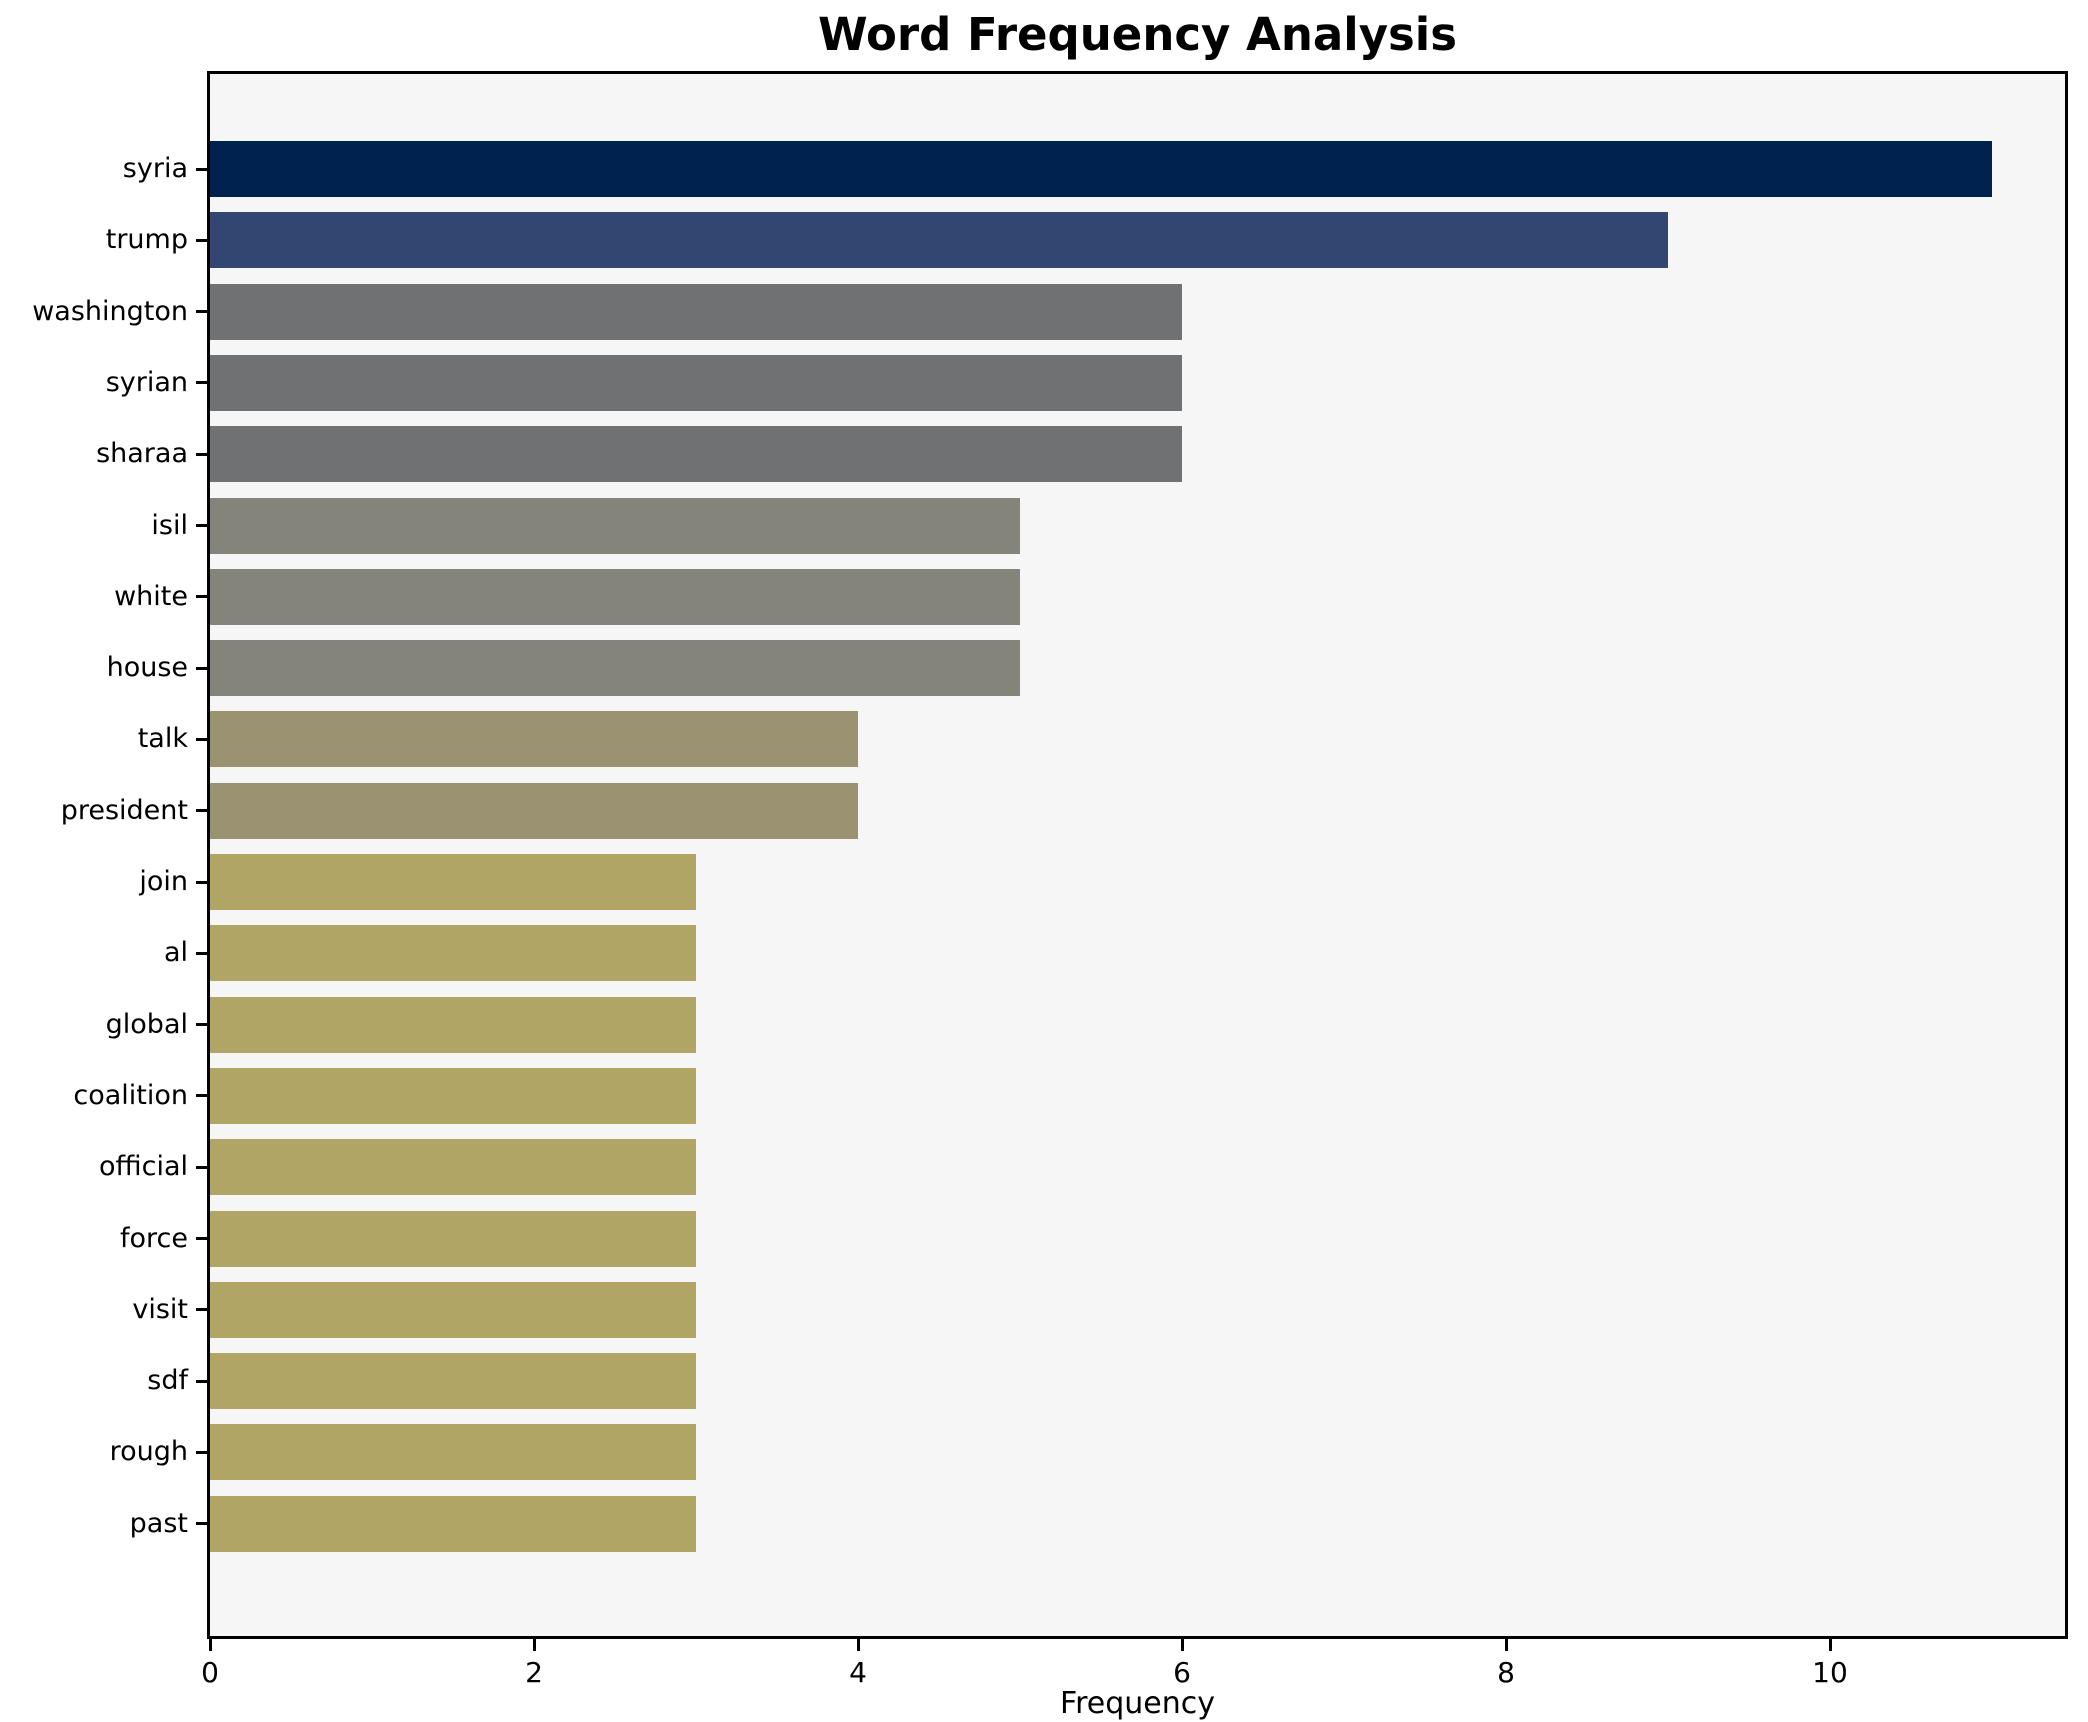 The height and width of the screenshot is (1722, 2088). Describe the element at coordinates (1137, 34) in the screenshot. I see `chart-title: Word Frequency Analysis` at that location.